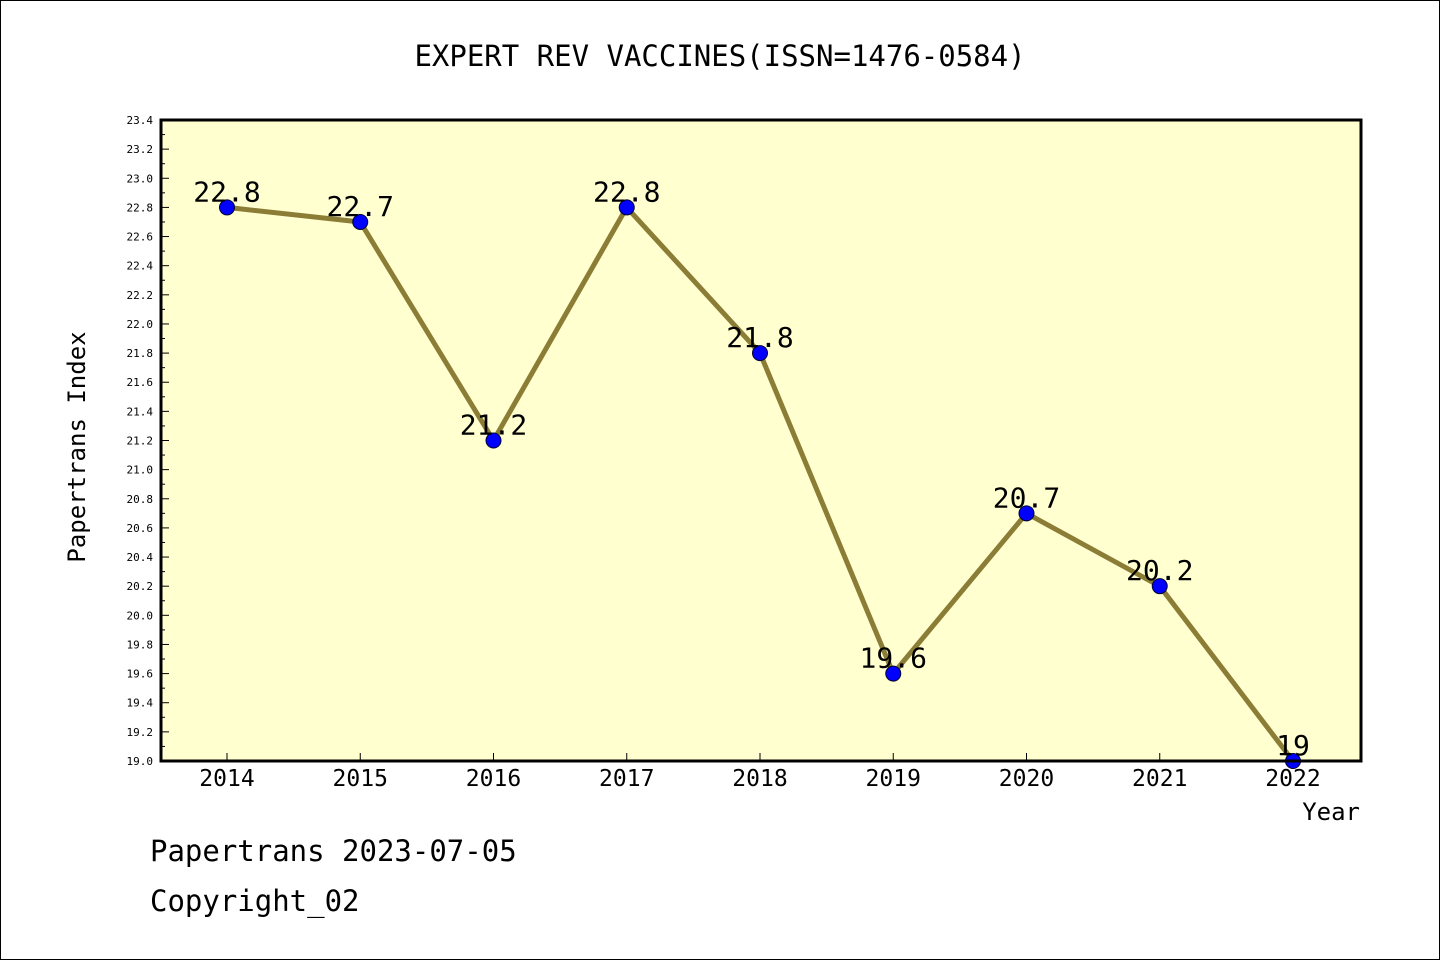  What do you see at coordinates (255, 901) in the screenshot?
I see `footer-copyright: Copyright_02` at bounding box center [255, 901].